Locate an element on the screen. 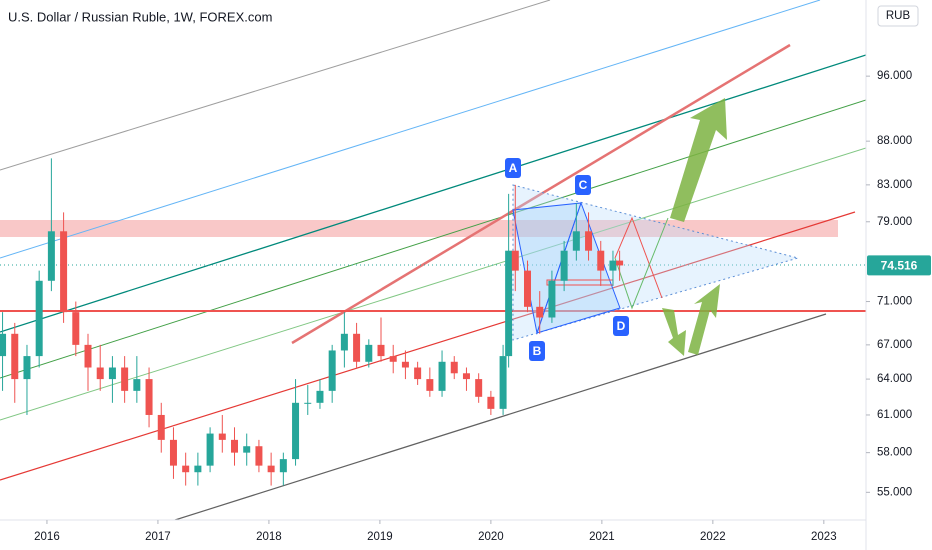  y-tick-label: 58.000 is located at coordinates (894, 453).